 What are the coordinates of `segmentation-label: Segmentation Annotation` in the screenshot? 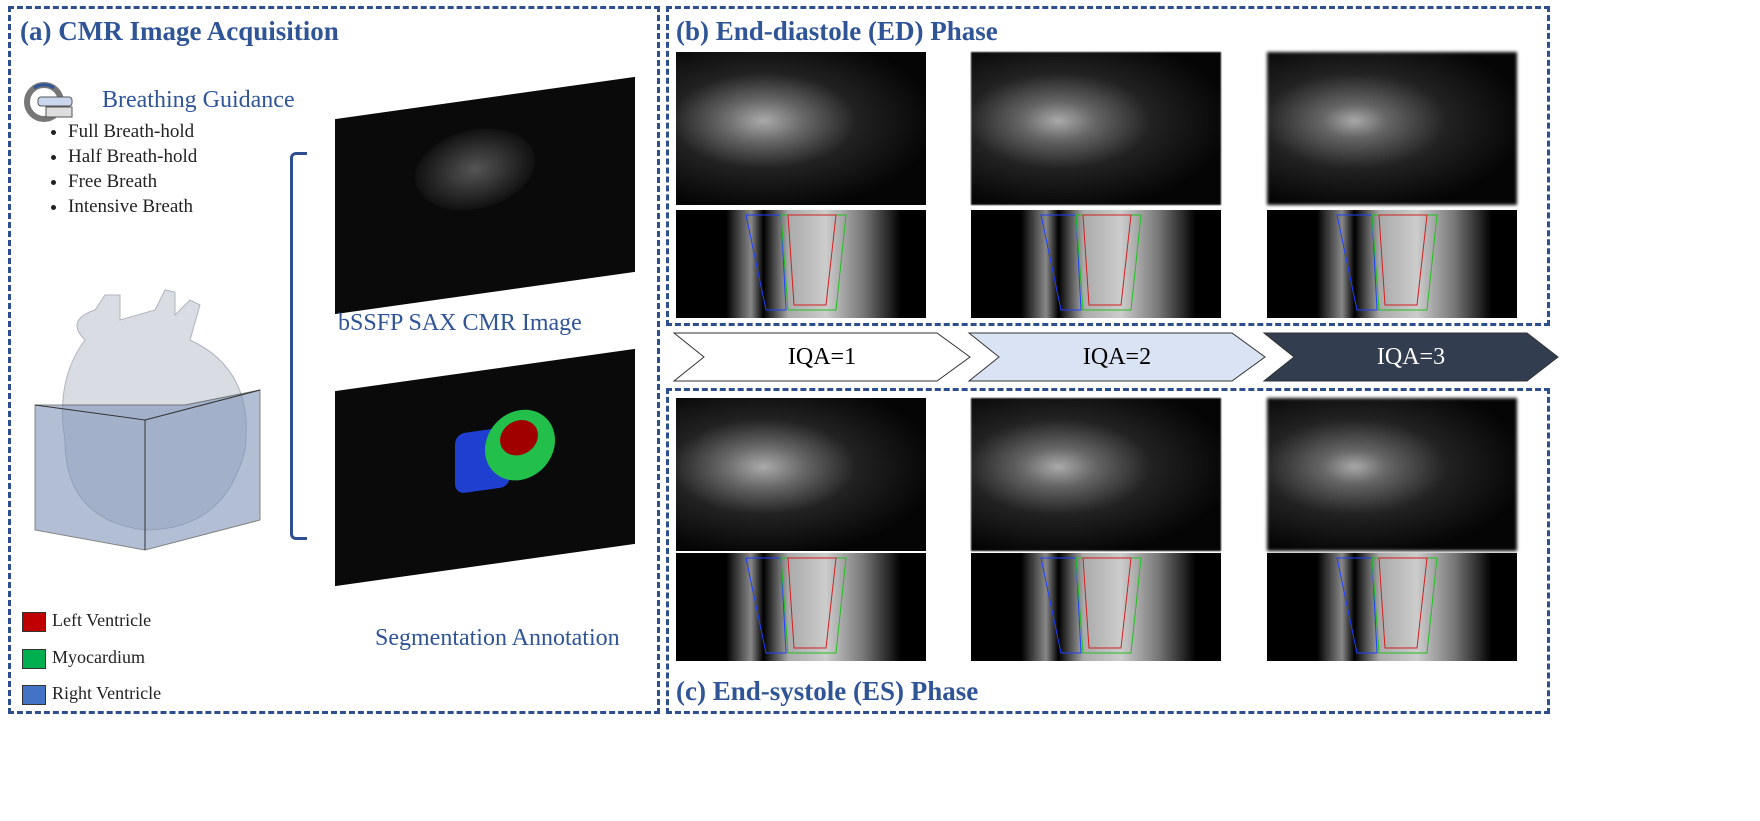 It's located at (497, 638).